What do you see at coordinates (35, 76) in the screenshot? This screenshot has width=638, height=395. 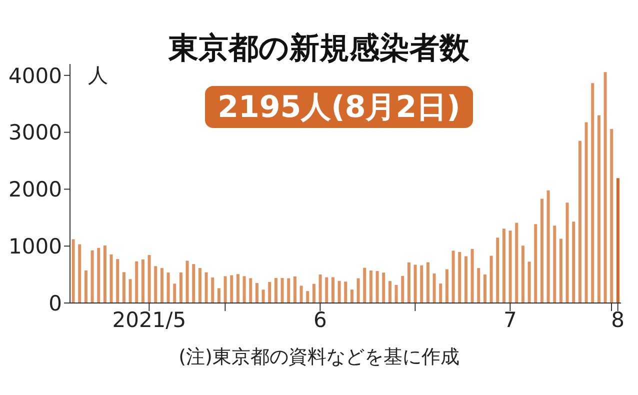 I see `y-tick-label: 4000` at bounding box center [35, 76].